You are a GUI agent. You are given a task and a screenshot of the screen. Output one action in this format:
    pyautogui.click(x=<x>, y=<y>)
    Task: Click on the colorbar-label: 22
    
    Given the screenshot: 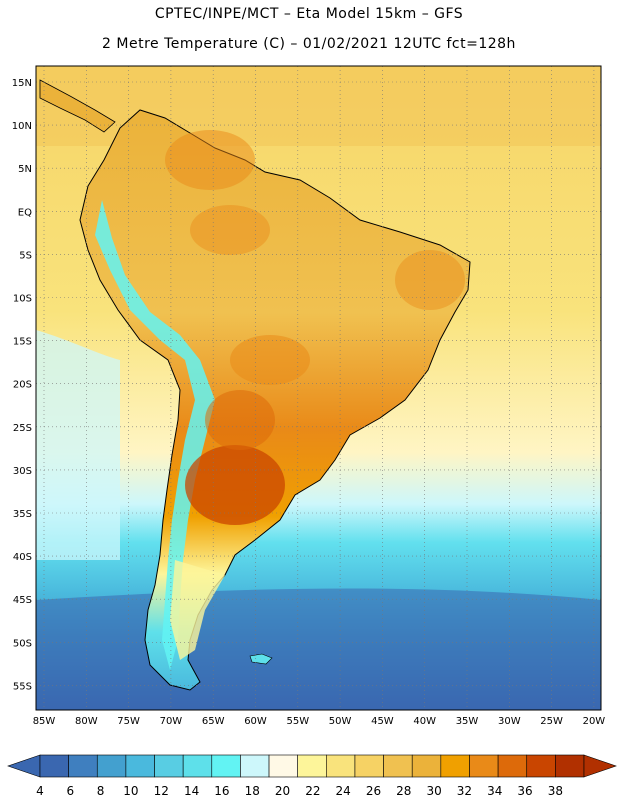 What is the action you would take?
    pyautogui.click(x=312, y=791)
    